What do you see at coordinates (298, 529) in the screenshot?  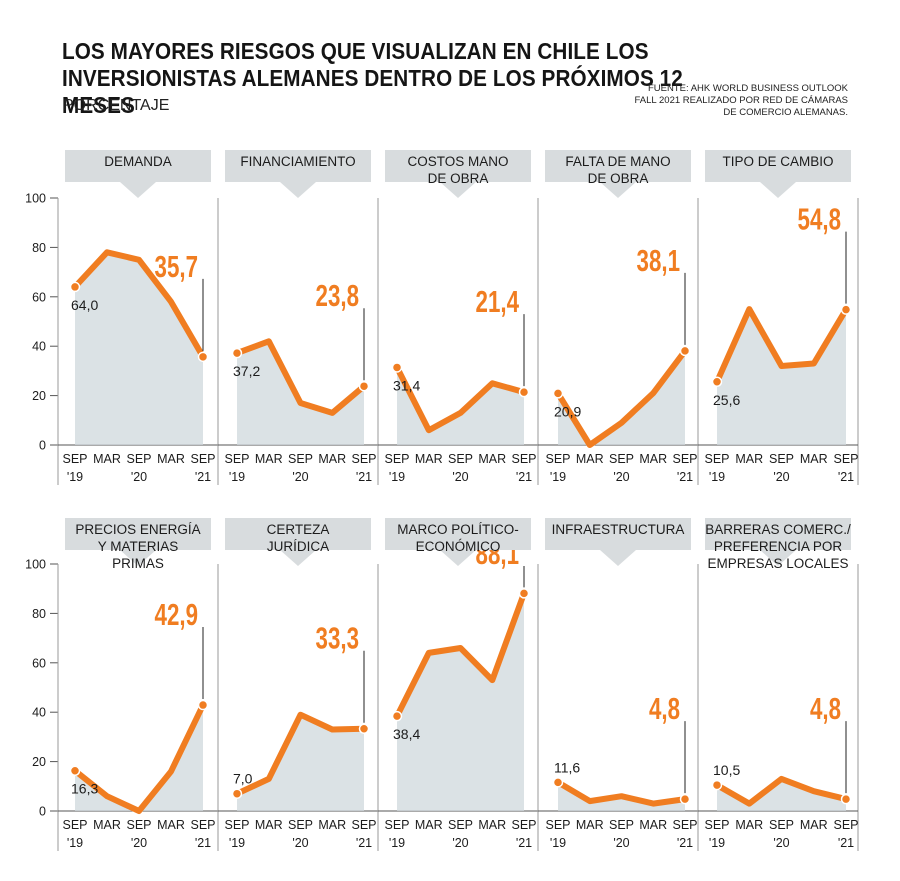 I see `panel-title-line: CERTEZA` at bounding box center [298, 529].